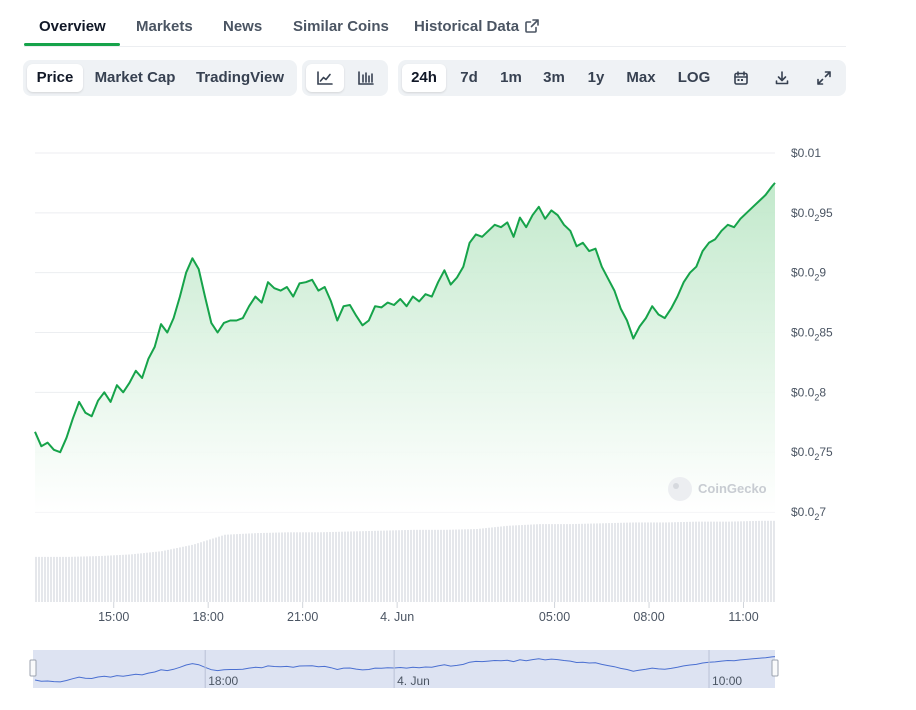 The width and height of the screenshot is (916, 710). I want to click on date-range-button, so click(741, 78).